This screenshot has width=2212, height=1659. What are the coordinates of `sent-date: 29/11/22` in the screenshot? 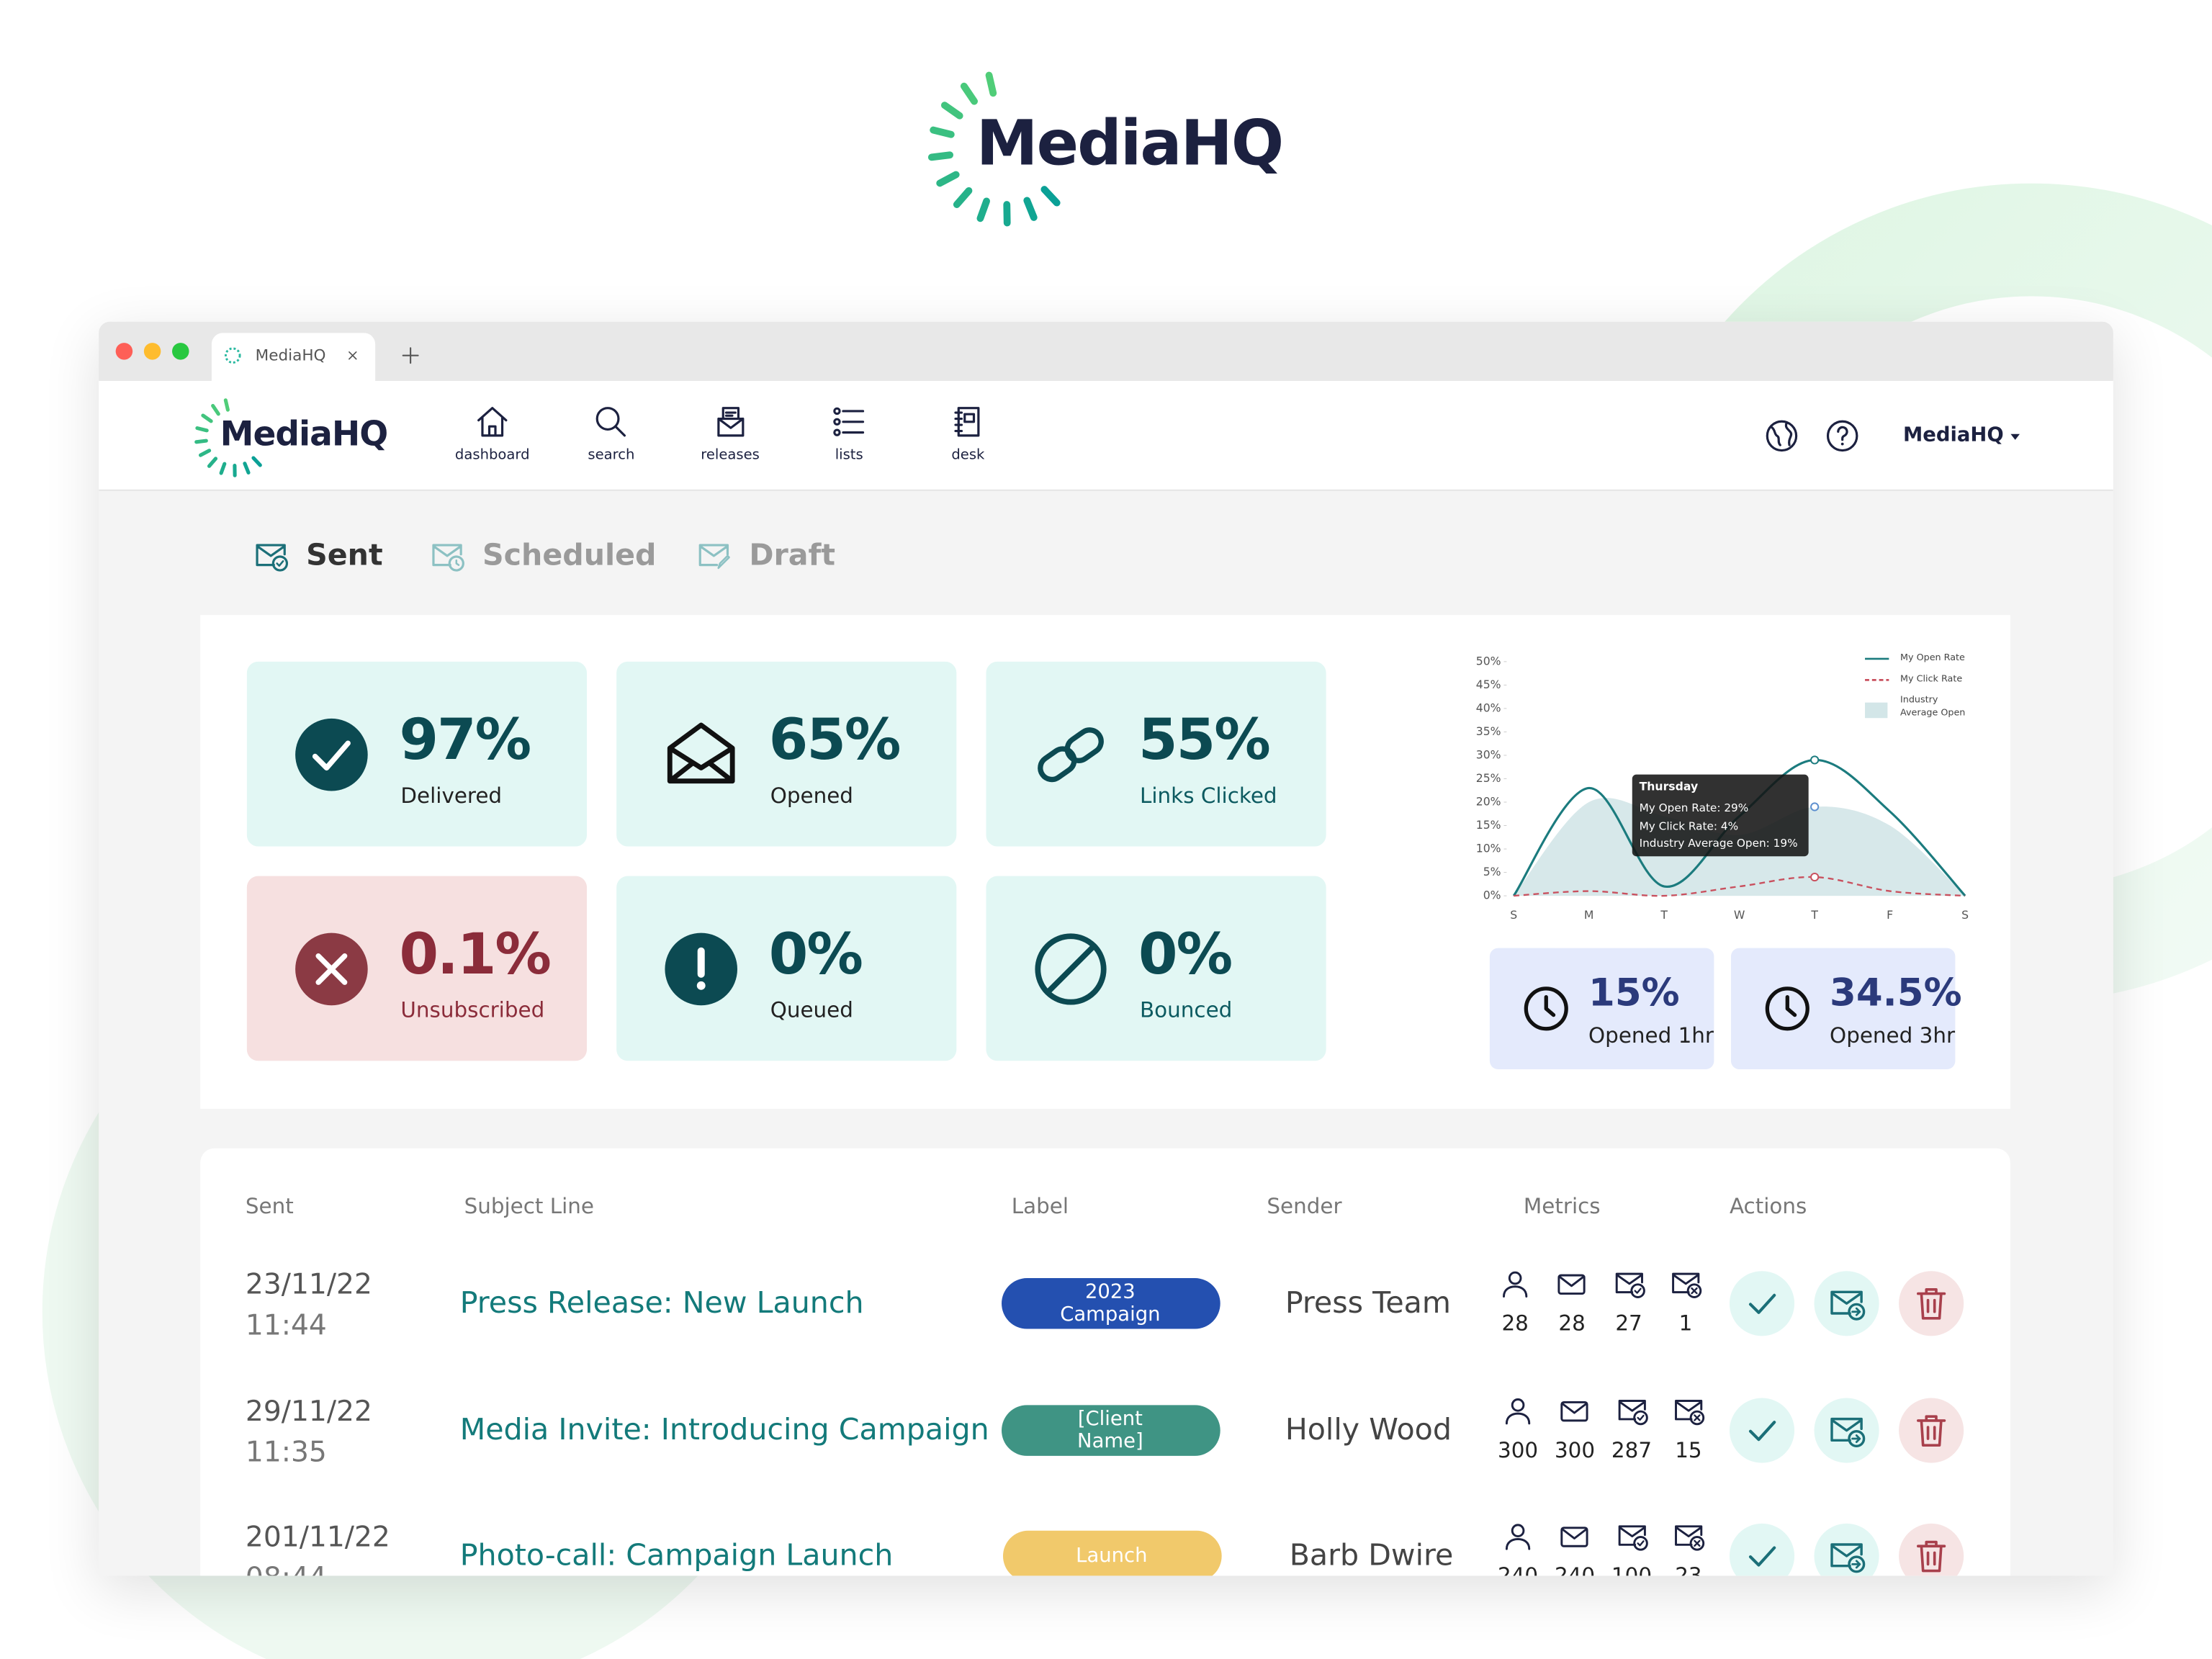 It's located at (308, 1410).